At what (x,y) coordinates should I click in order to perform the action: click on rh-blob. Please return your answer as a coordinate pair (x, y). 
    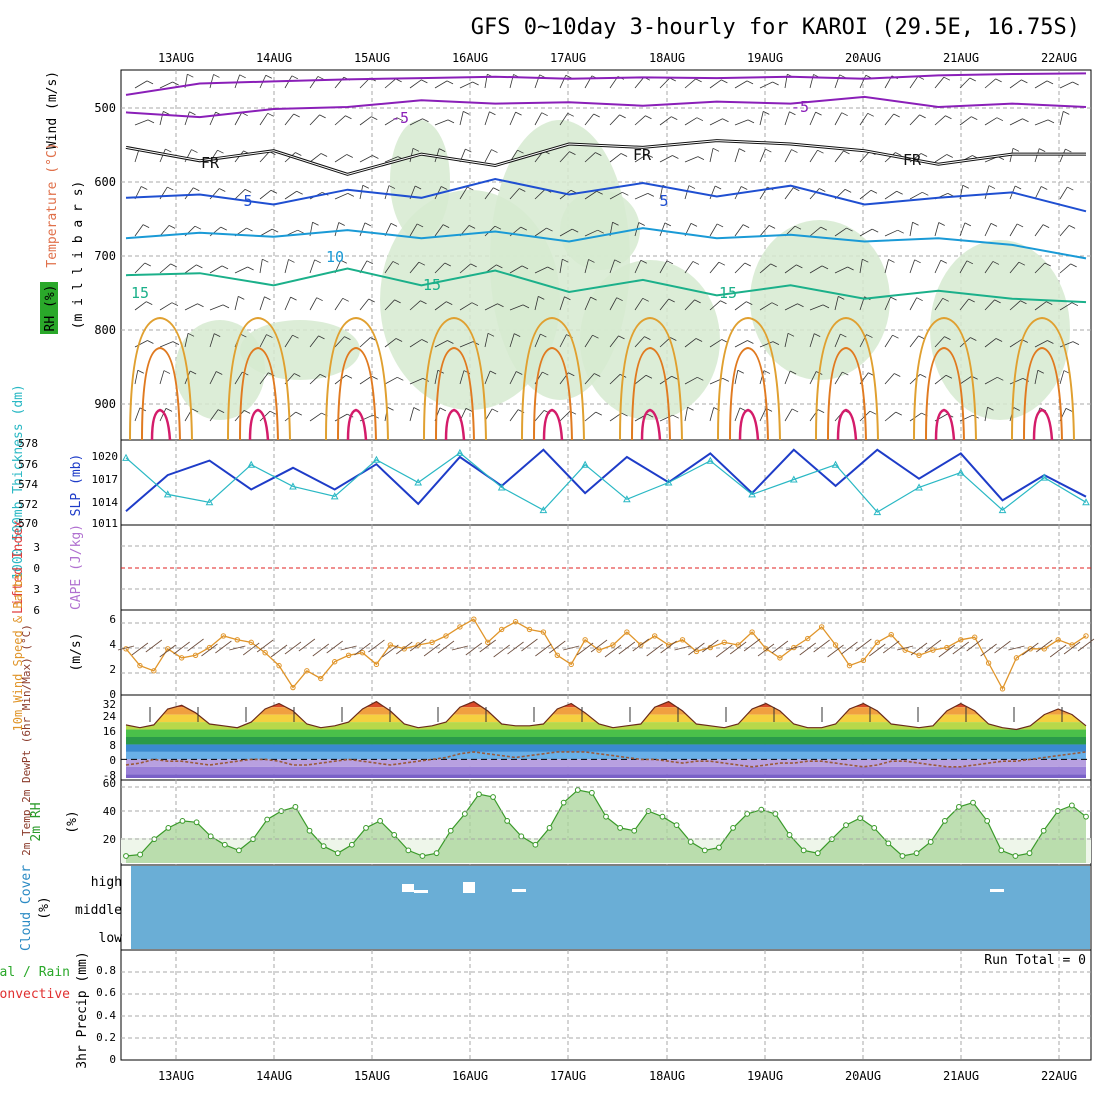
    Looking at the image, I should click on (1000, 330).